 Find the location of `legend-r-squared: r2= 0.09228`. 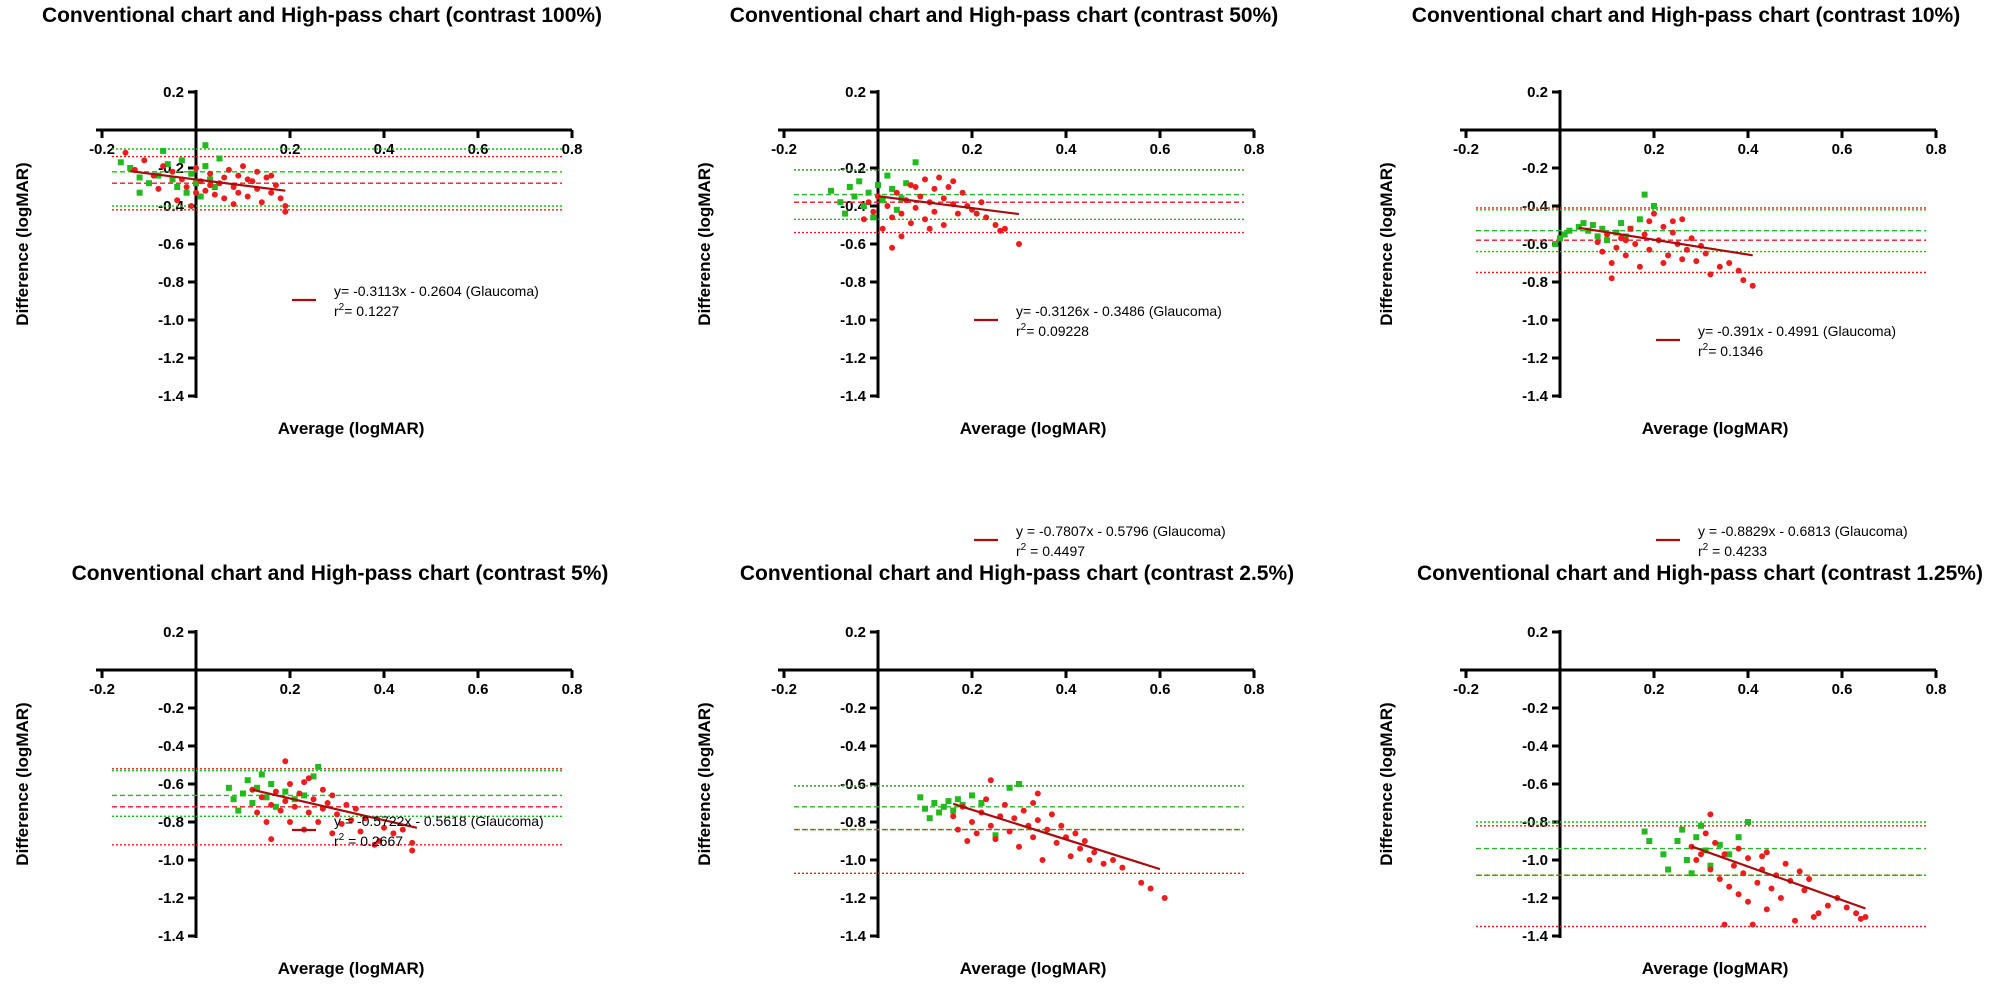

legend-r-squared: r2= 0.09228 is located at coordinates (1052, 330).